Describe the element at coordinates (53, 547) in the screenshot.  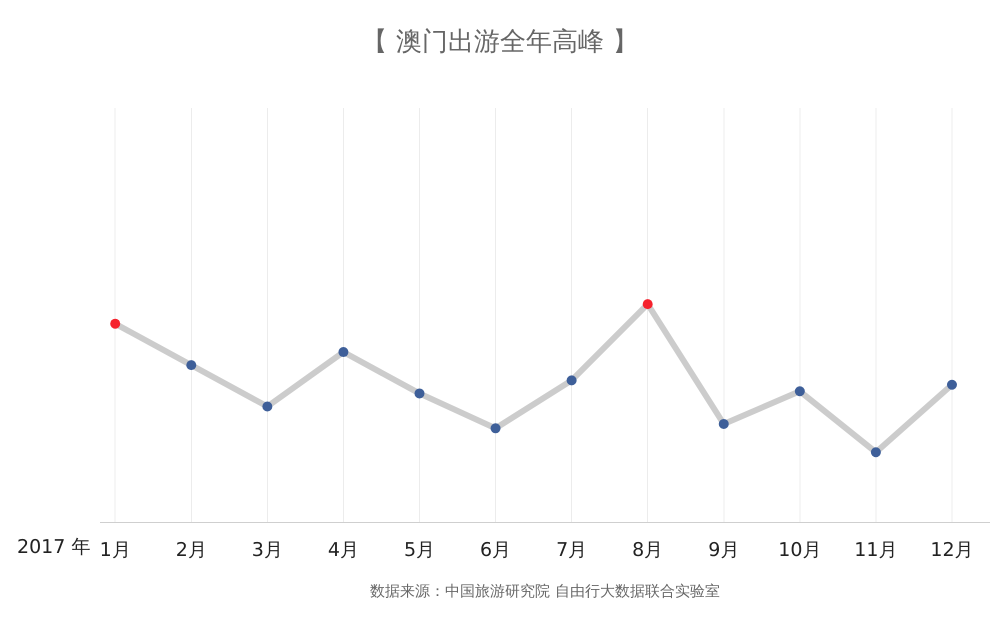
I see `x-axis-title: 2017 年` at that location.